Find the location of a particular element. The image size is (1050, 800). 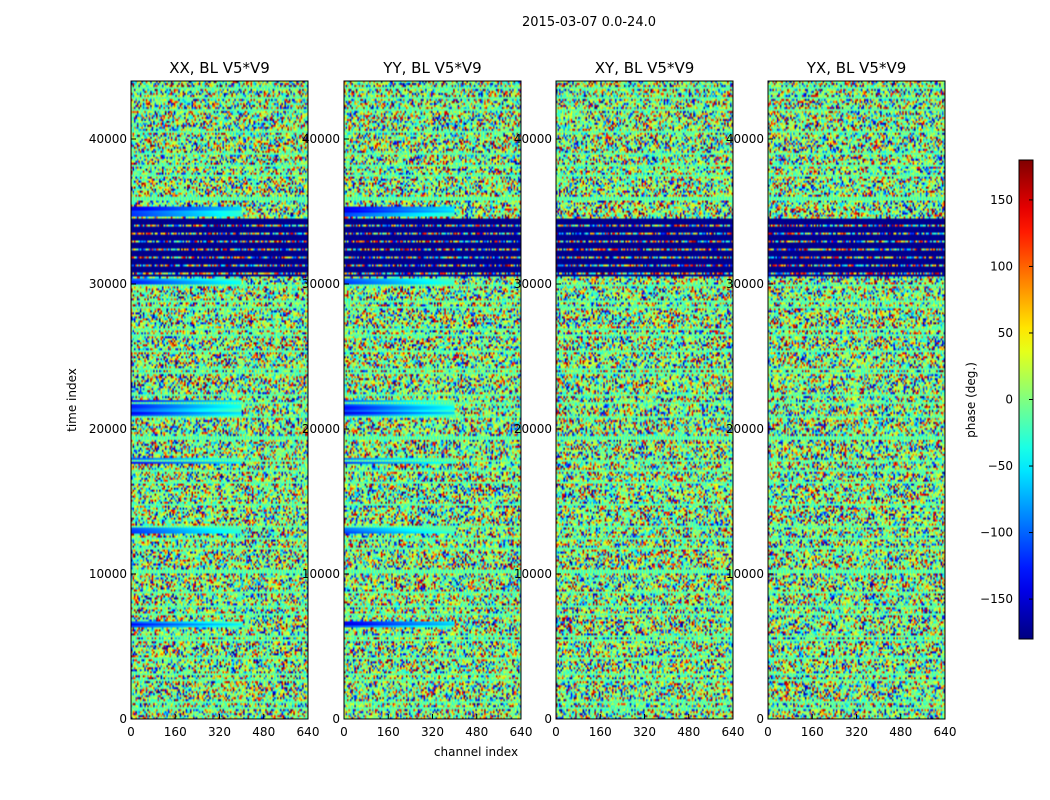

y-axis-label: time index is located at coordinates (72, 400).